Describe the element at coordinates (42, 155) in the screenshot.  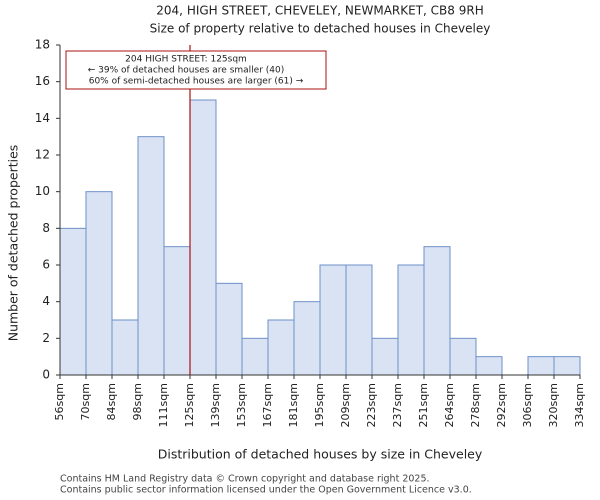
I see `y-tick-label: 12` at that location.